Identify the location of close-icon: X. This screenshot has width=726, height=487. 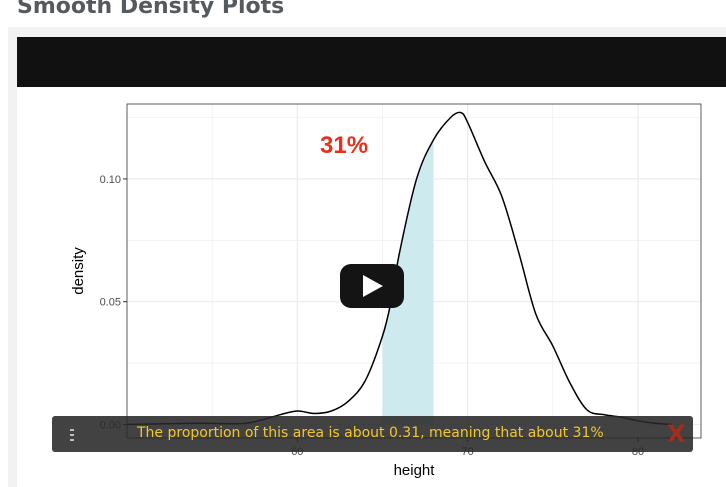
(676, 434).